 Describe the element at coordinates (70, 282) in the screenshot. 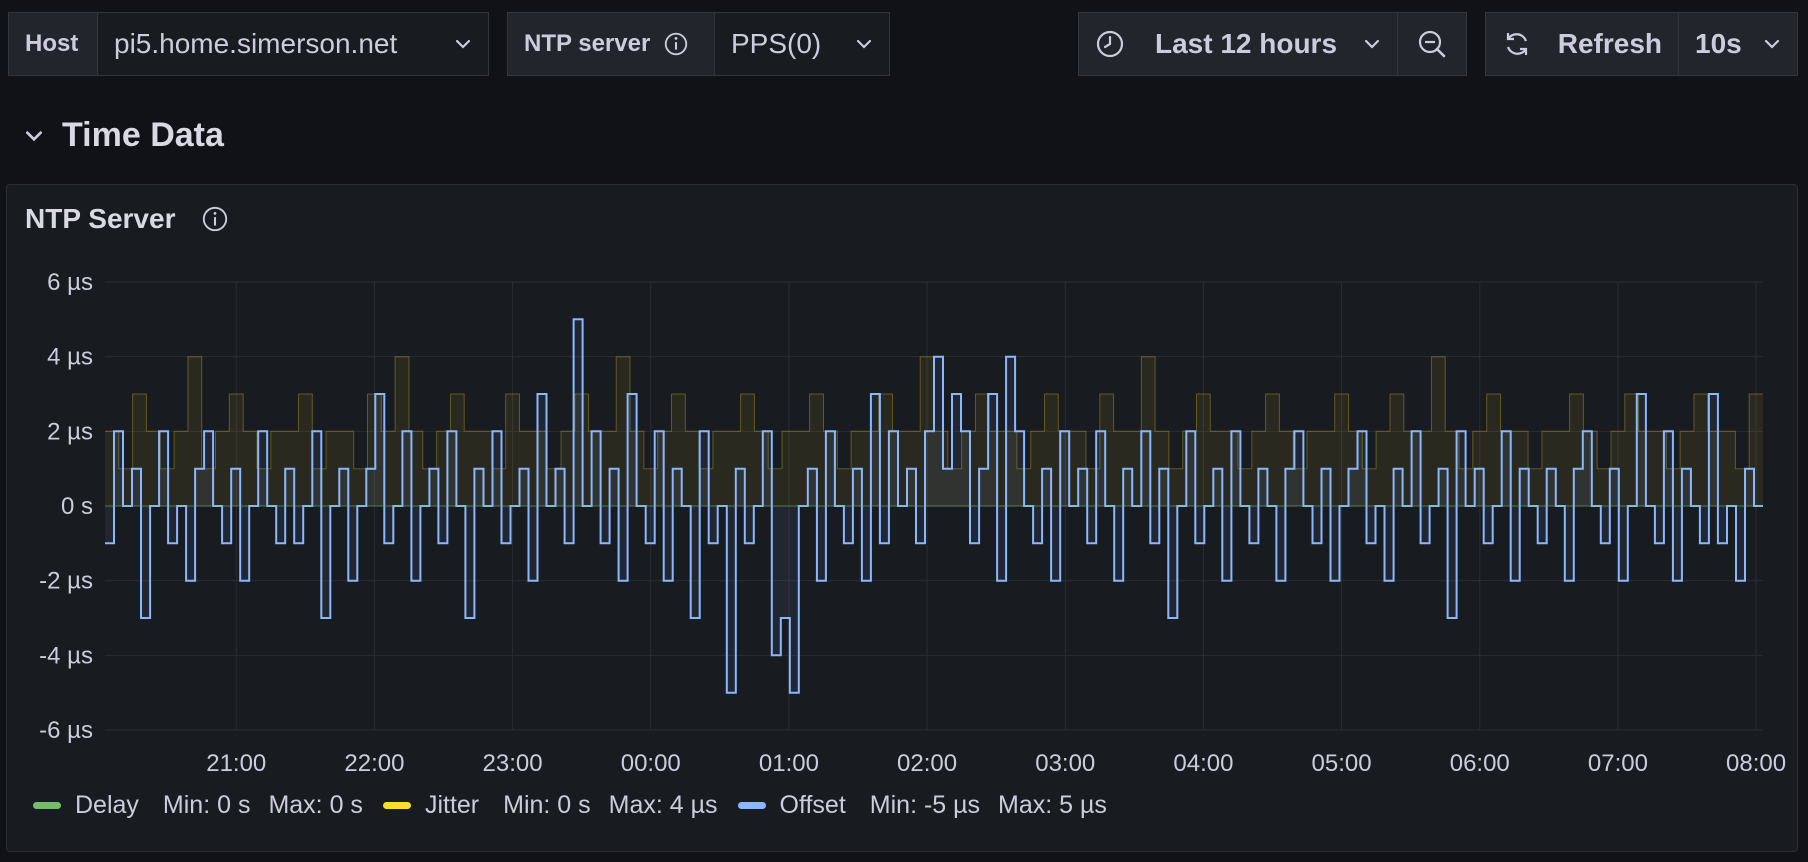

I see `y-tick-label: 6 µs` at that location.